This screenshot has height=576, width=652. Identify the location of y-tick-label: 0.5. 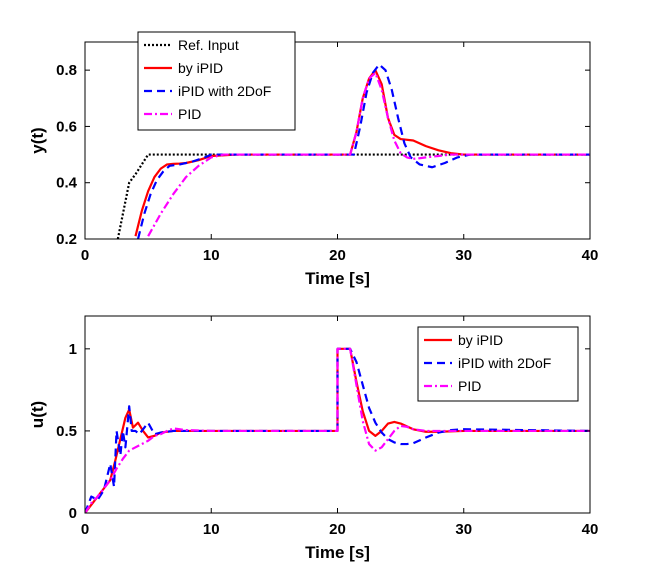
(66, 431).